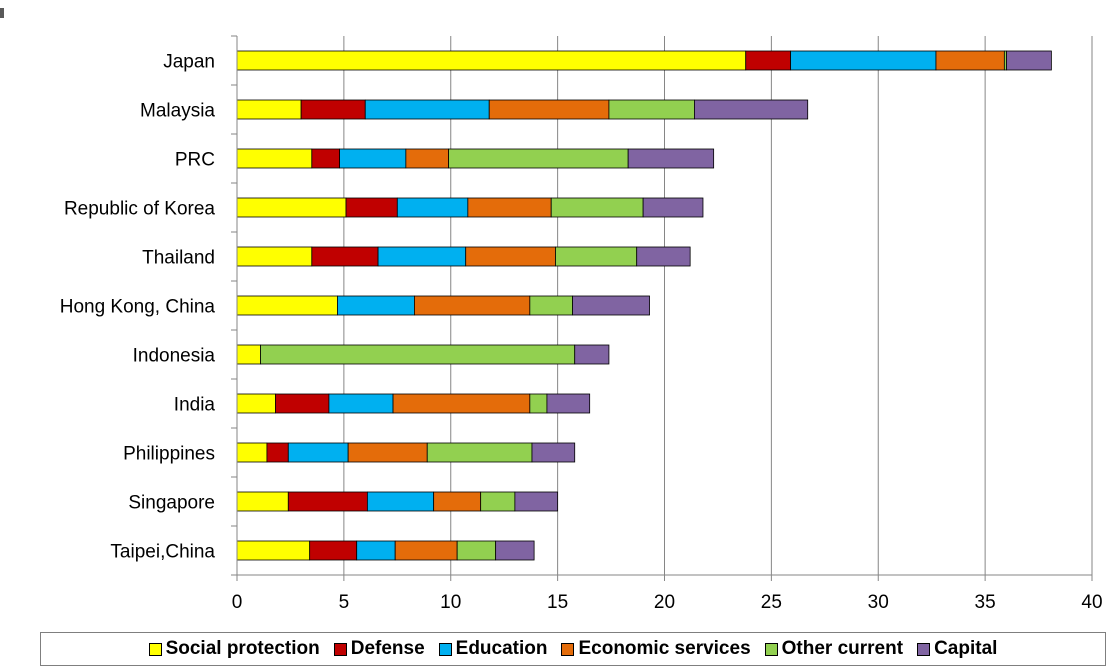 The height and width of the screenshot is (670, 1110). I want to click on x-tick-label: 40, so click(1091, 602).